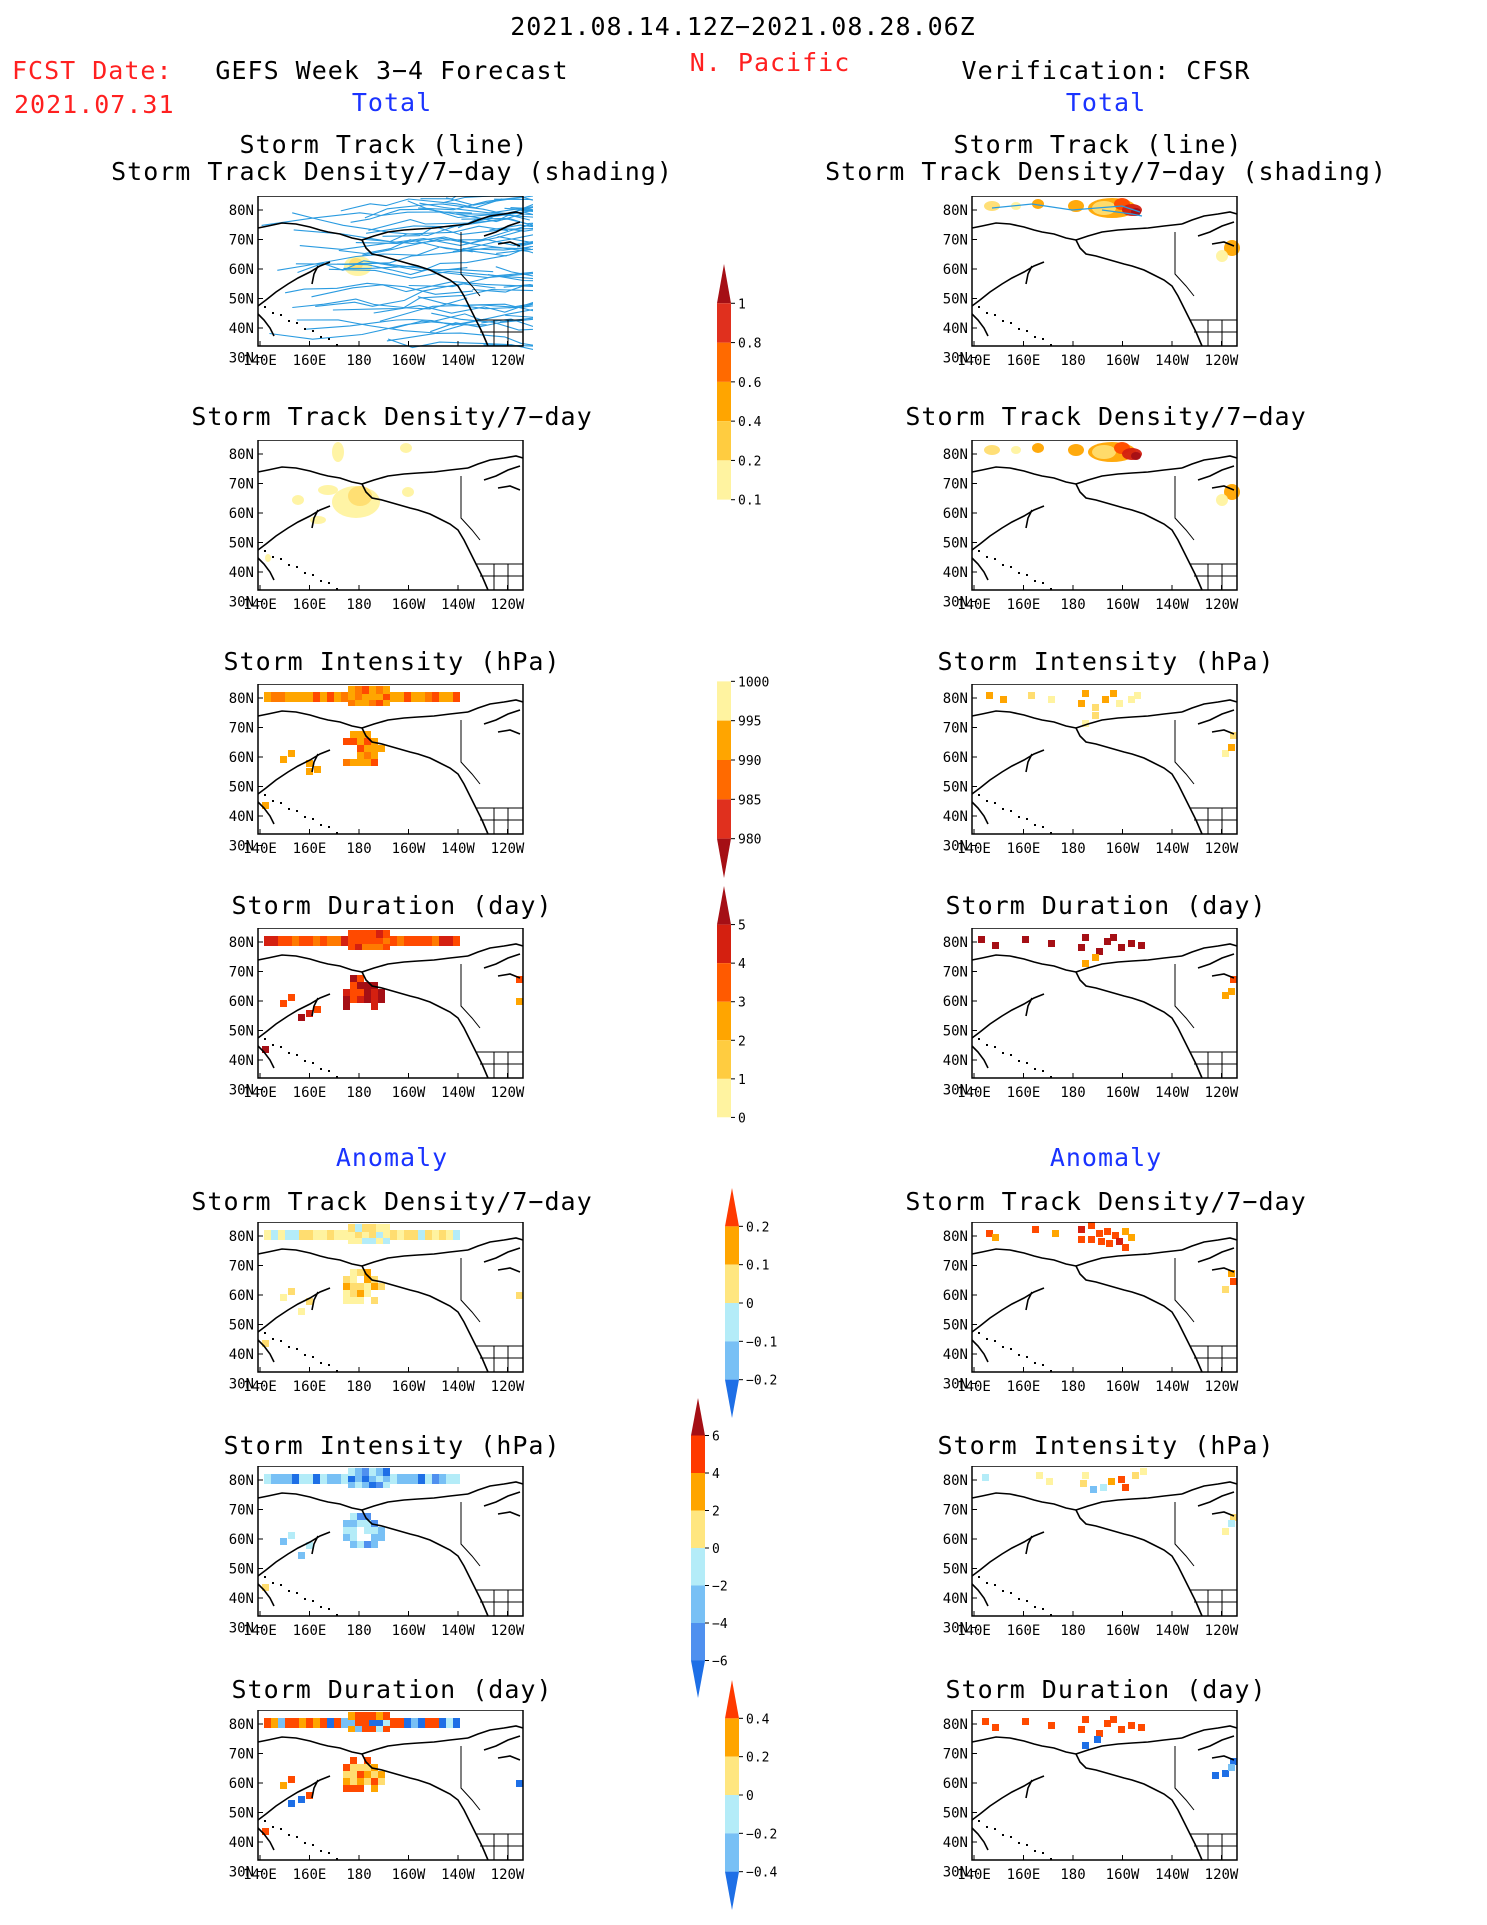 Image resolution: width=1487 pixels, height=1925 pixels. I want to click on colorbar-tick-label: 980, so click(749, 840).